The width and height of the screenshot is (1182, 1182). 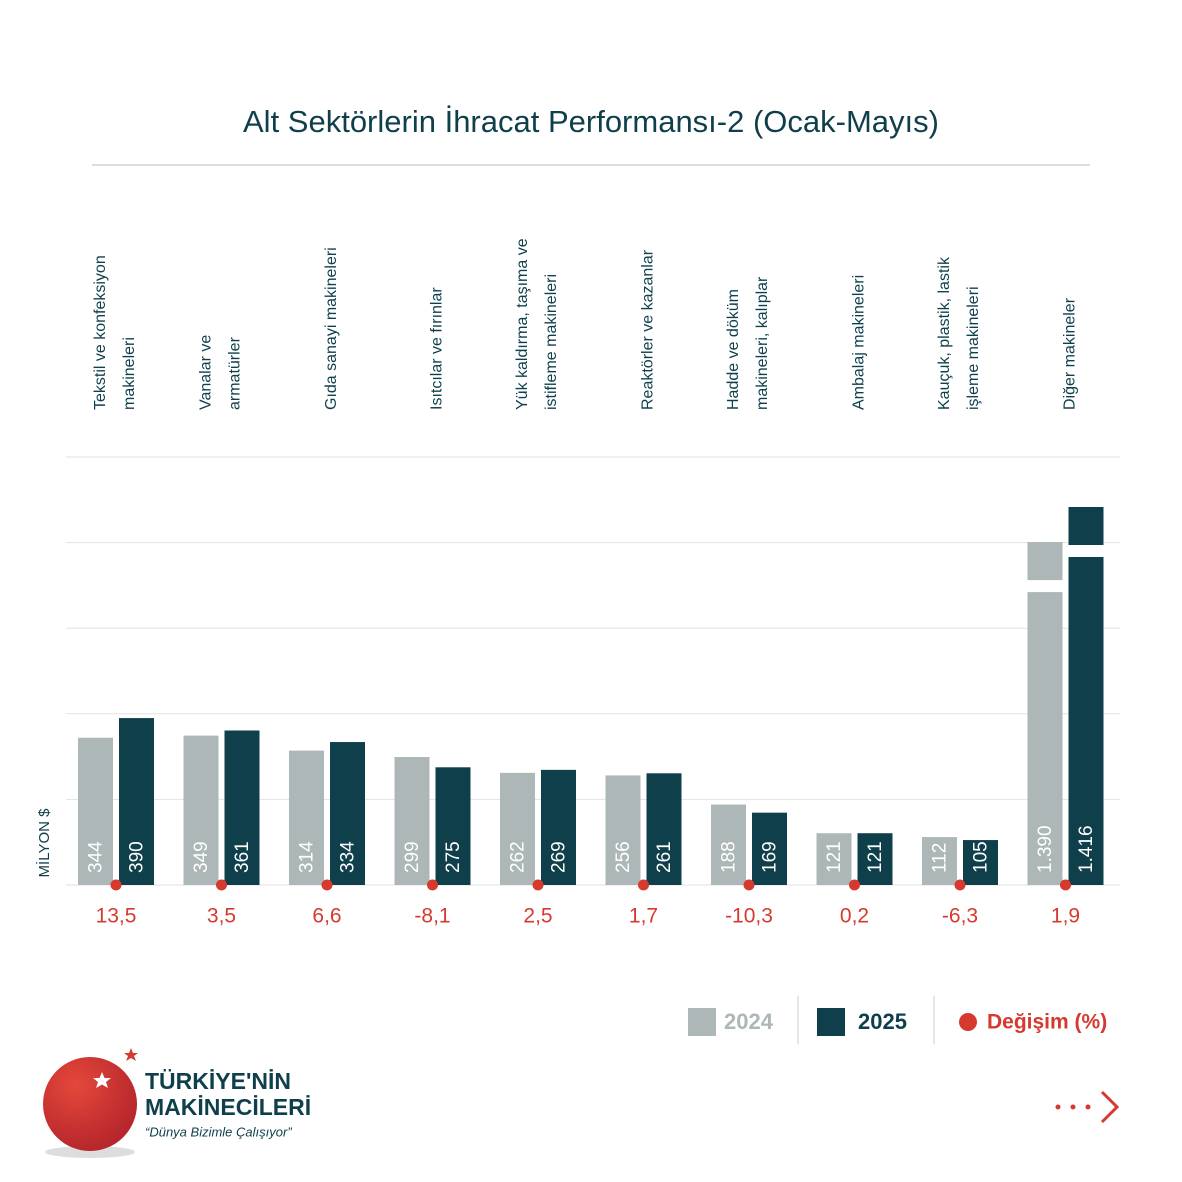 What do you see at coordinates (733, 349) in the screenshot?
I see `category-label: Hadde ve döküm` at bounding box center [733, 349].